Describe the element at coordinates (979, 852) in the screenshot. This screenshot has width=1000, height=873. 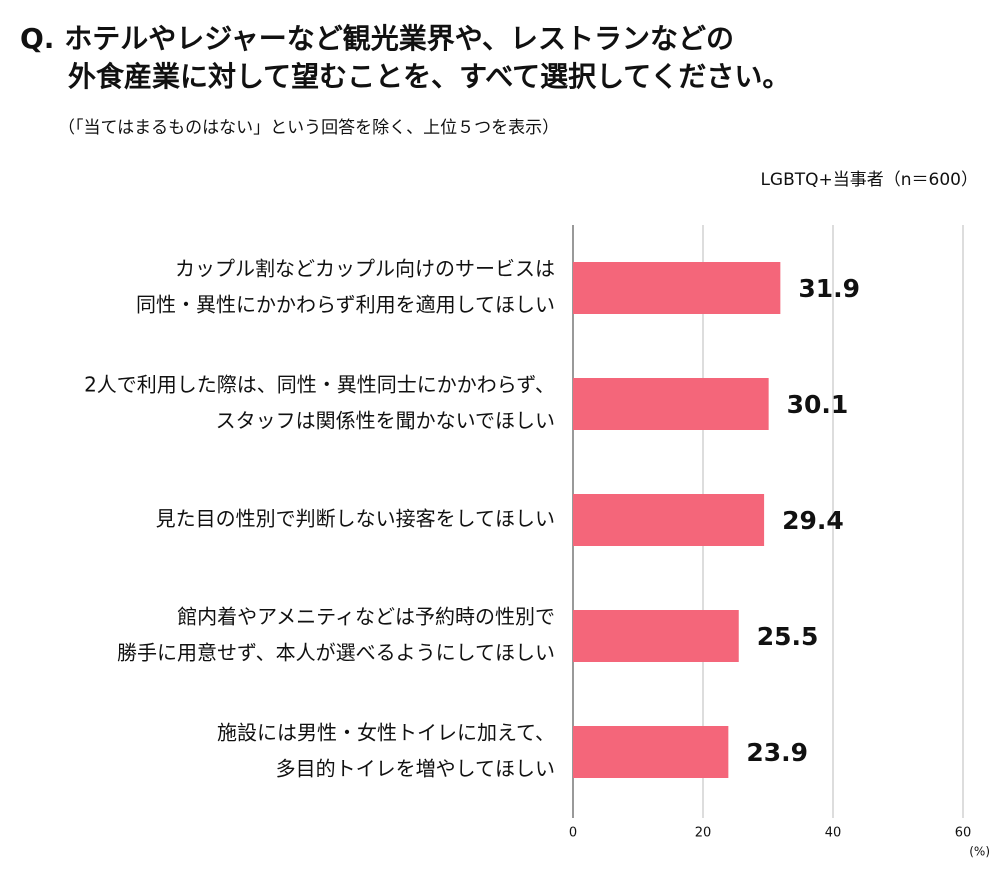
I see `x-axis-label: (%)` at that location.